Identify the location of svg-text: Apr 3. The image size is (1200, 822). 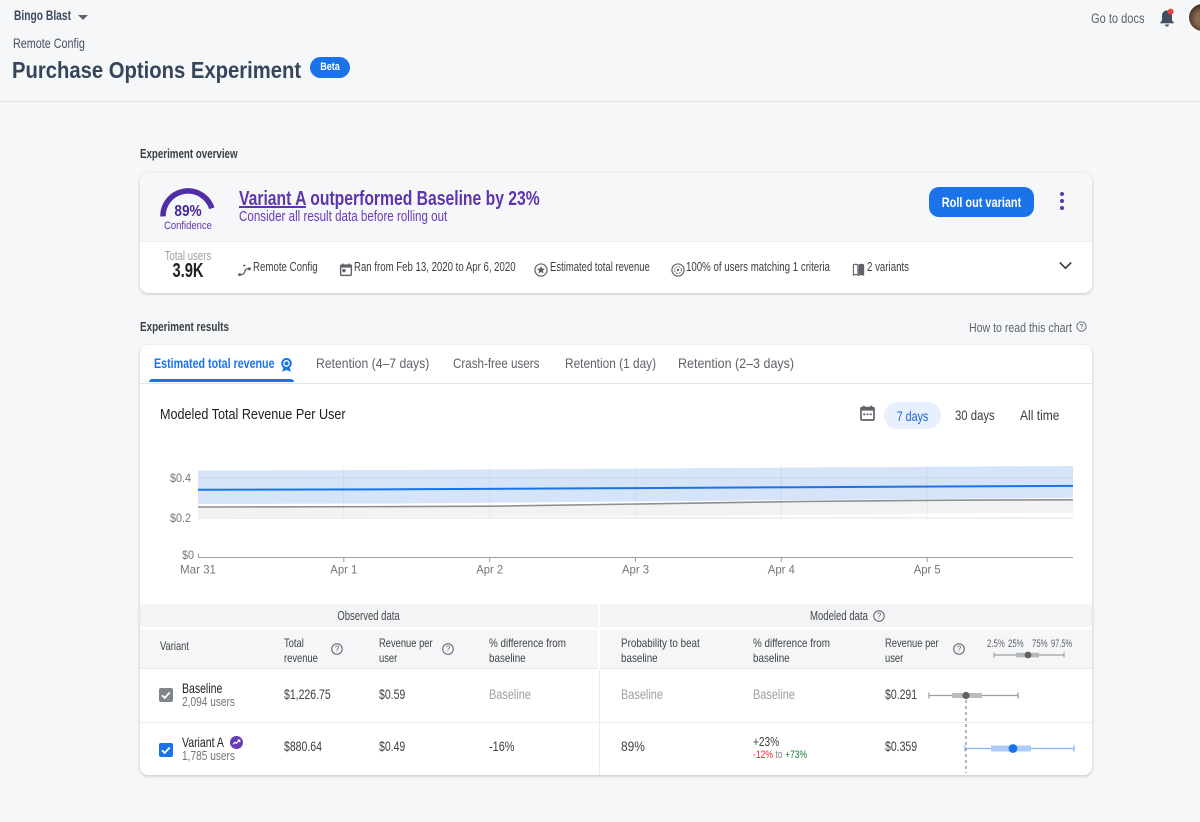
(635, 570).